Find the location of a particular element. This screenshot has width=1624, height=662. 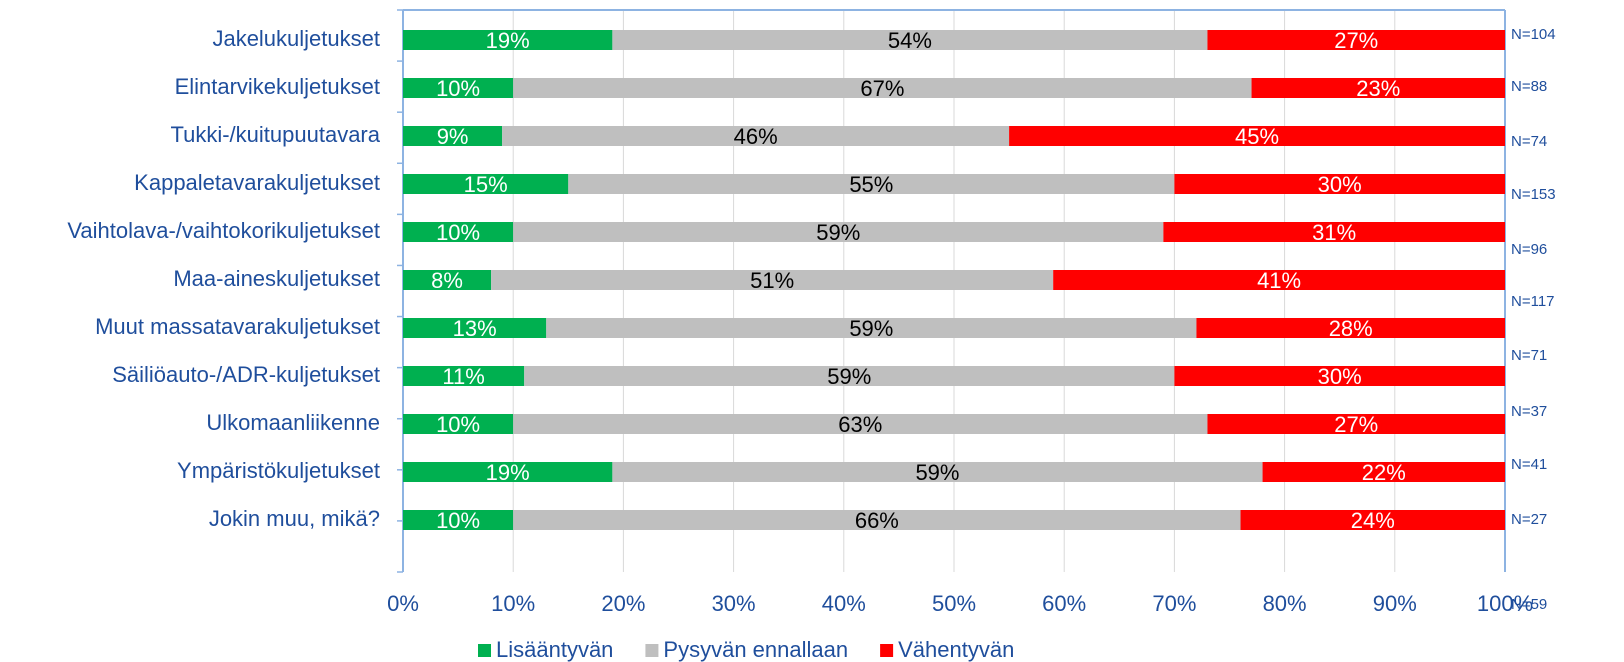

x-tick-label: 0% is located at coordinates (403, 603).